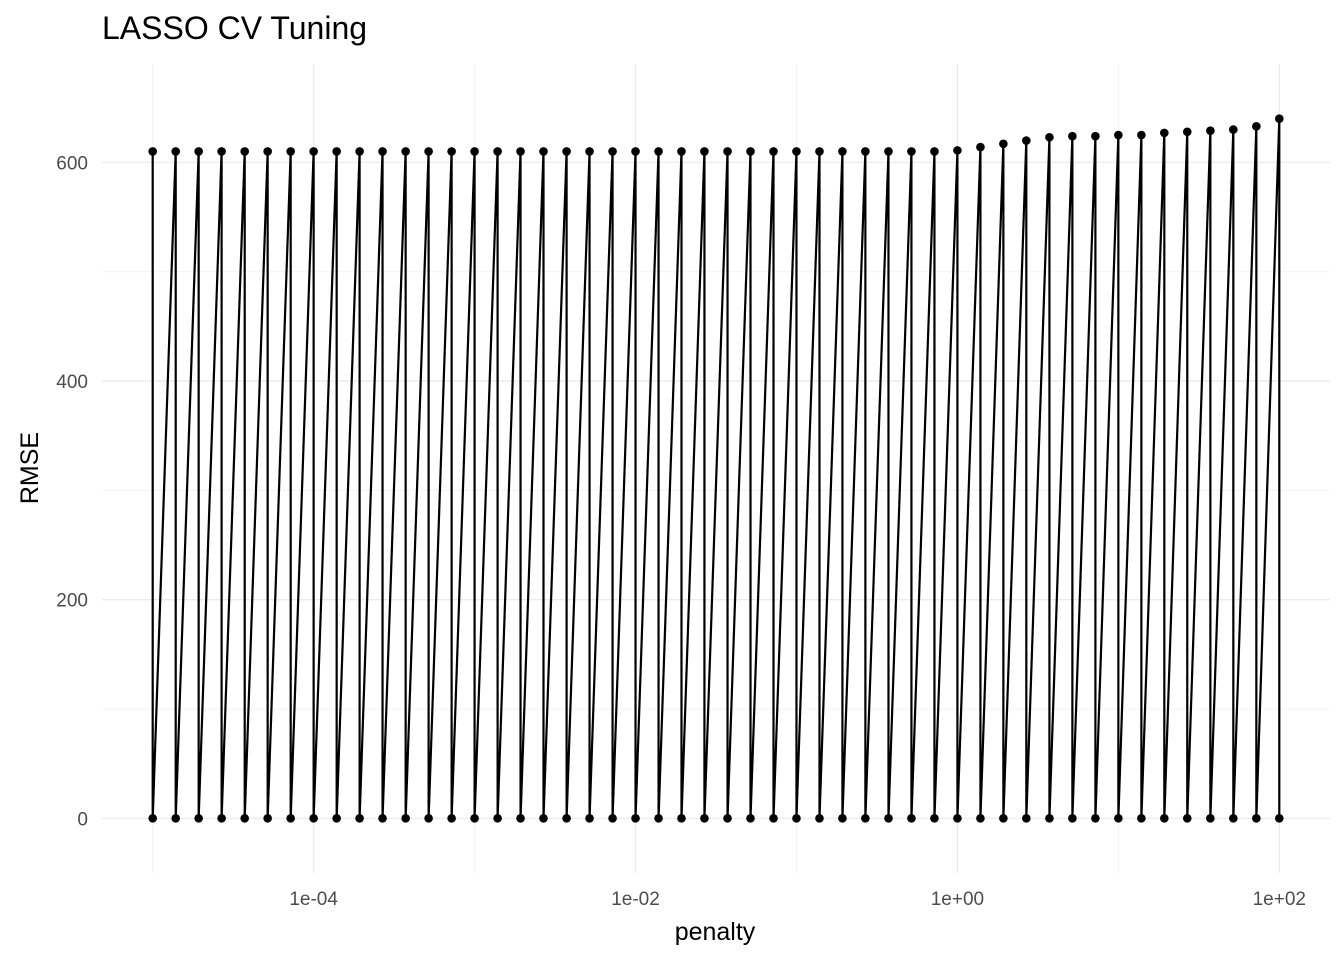 The height and width of the screenshot is (960, 1344). What do you see at coordinates (313, 899) in the screenshot?
I see `x-tick-label: 1e-04` at bounding box center [313, 899].